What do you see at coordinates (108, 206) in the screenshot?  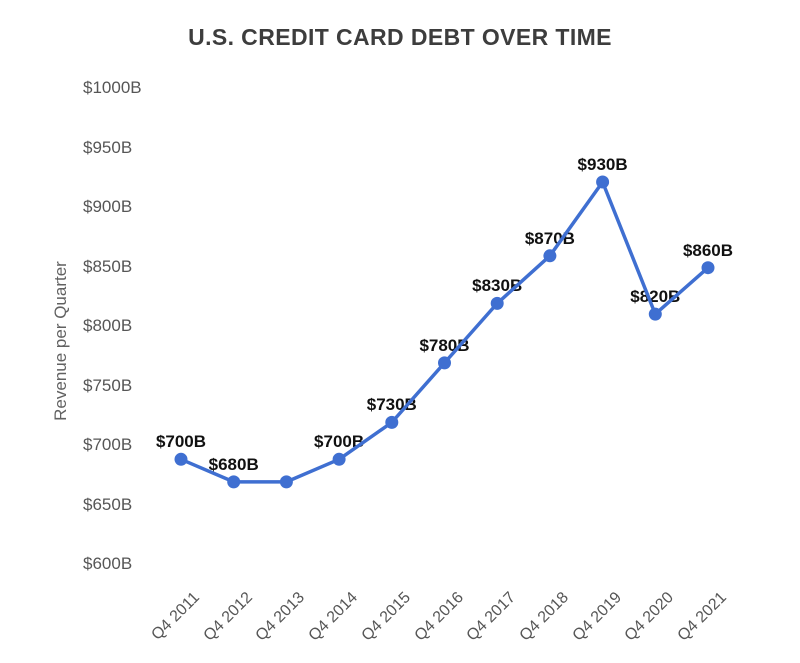 I see `y-tick-label: $900B` at bounding box center [108, 206].